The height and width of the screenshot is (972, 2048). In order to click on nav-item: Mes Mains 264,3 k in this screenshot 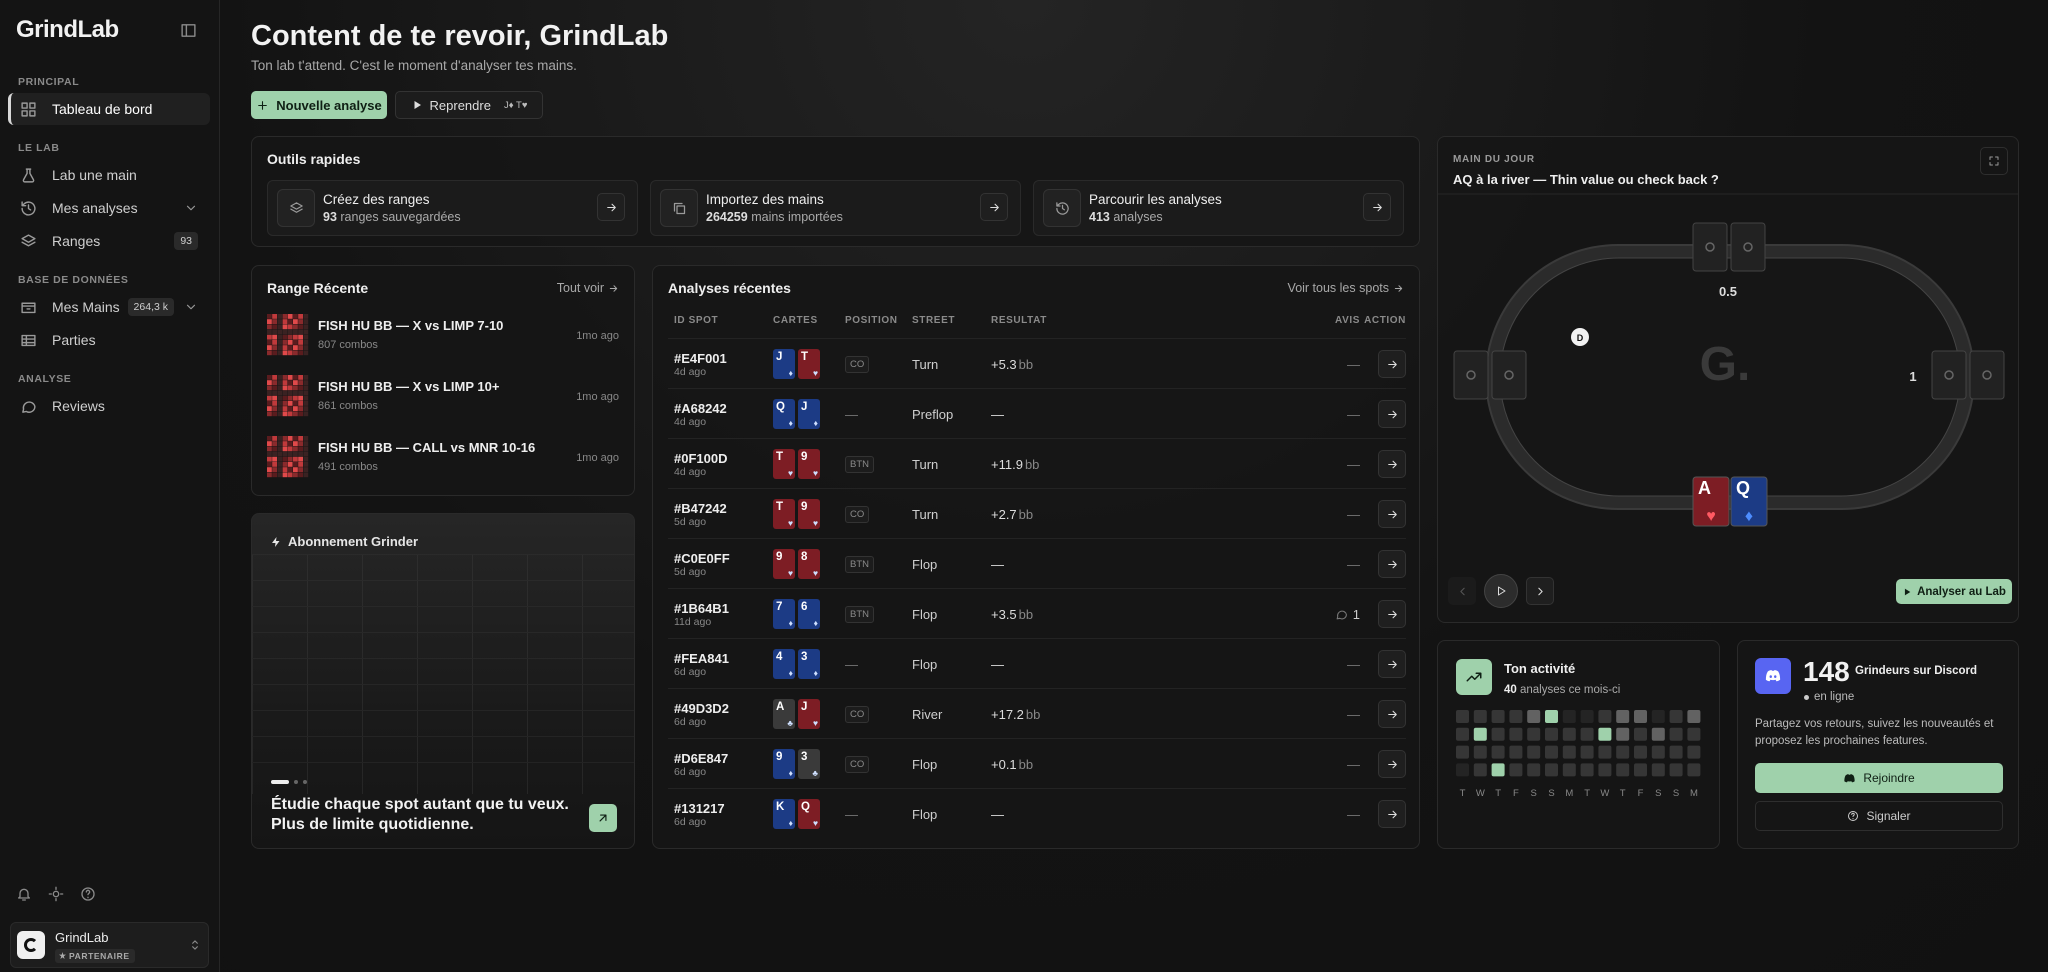, I will do `click(109, 307)`.